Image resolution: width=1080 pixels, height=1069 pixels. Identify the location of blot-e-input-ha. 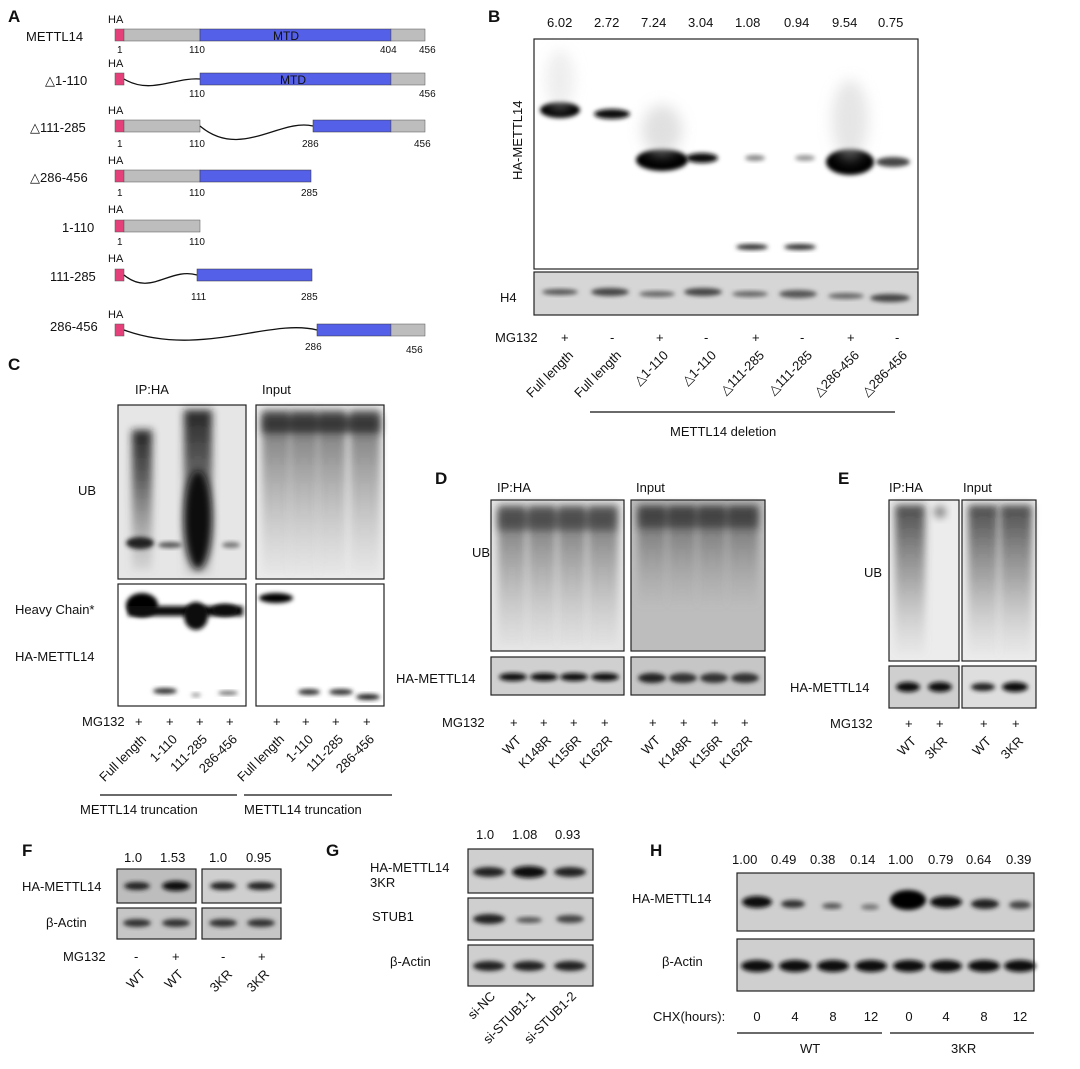
(999, 687).